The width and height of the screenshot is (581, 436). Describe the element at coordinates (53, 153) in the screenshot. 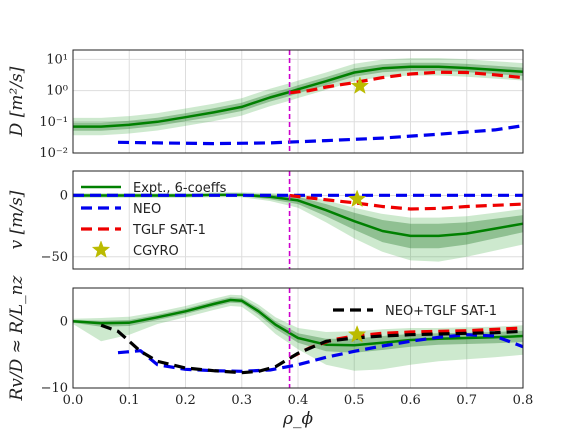

I see `y-tick-label: 10⁻²` at that location.